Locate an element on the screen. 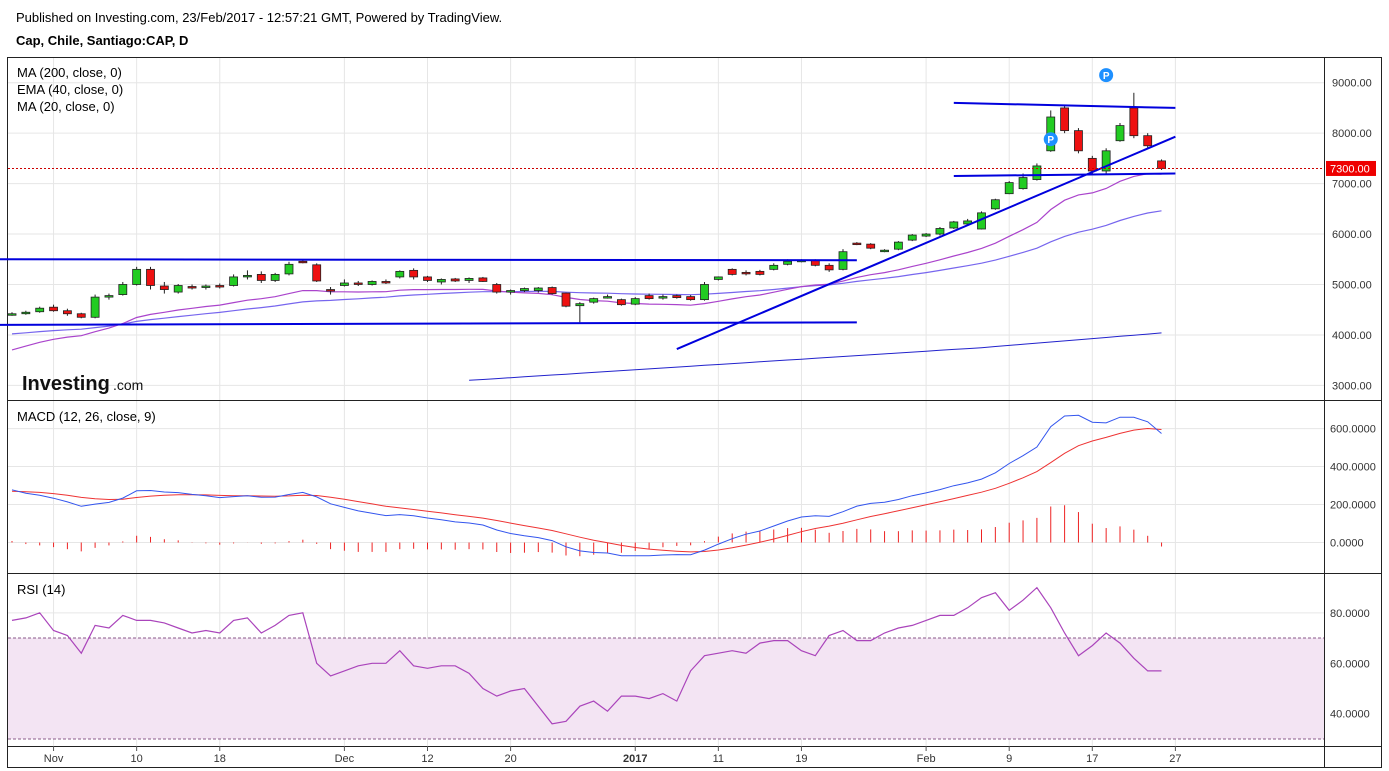 This screenshot has width=1389, height=771. ma200-line is located at coordinates (815, 356).